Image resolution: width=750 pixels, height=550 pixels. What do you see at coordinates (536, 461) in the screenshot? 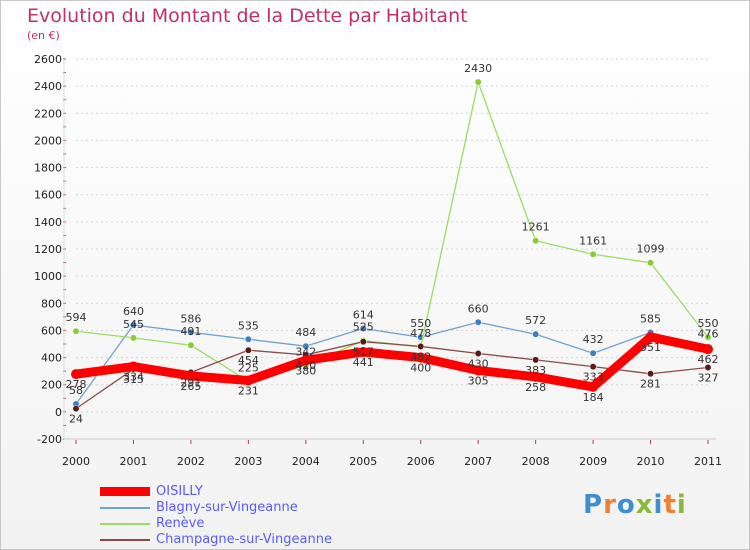
I see `x-tick-label: 2008` at bounding box center [536, 461].